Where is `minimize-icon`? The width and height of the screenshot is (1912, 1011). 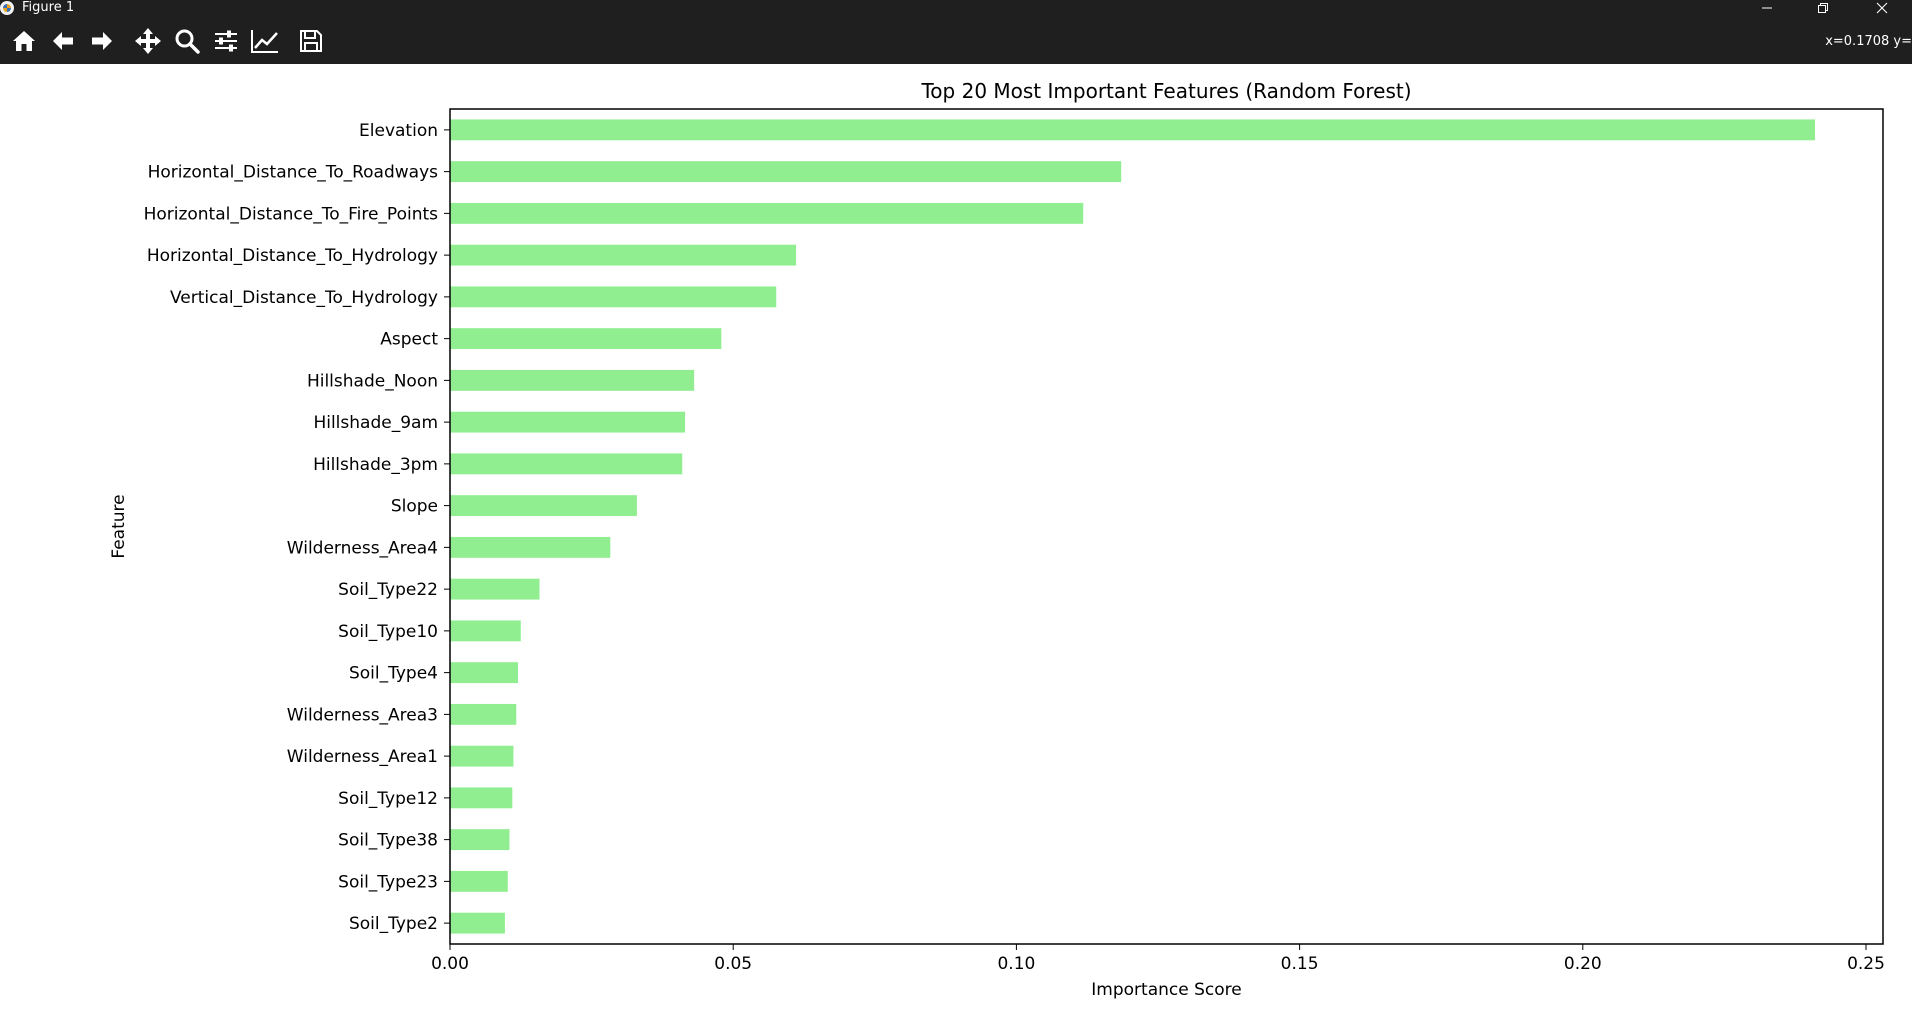 minimize-icon is located at coordinates (1767, 8).